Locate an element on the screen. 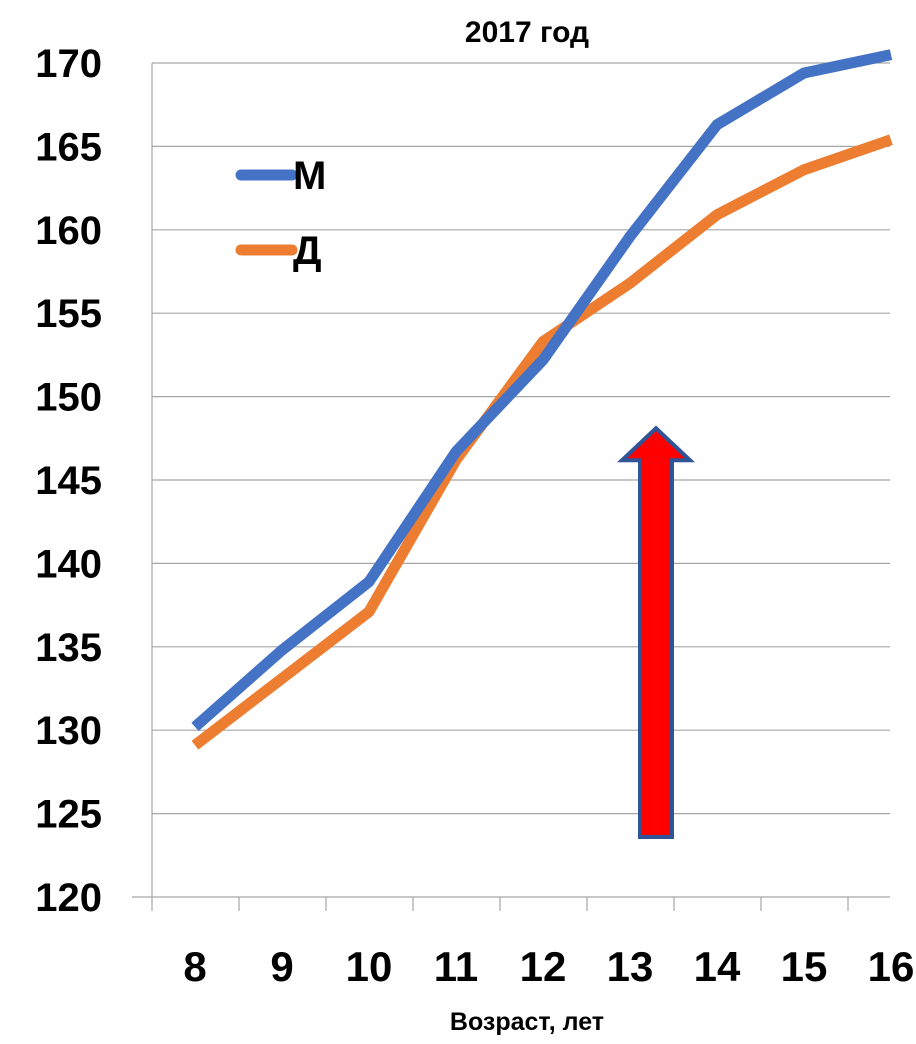 The image size is (916, 1044). x-tick-label: 10 is located at coordinates (369, 966).